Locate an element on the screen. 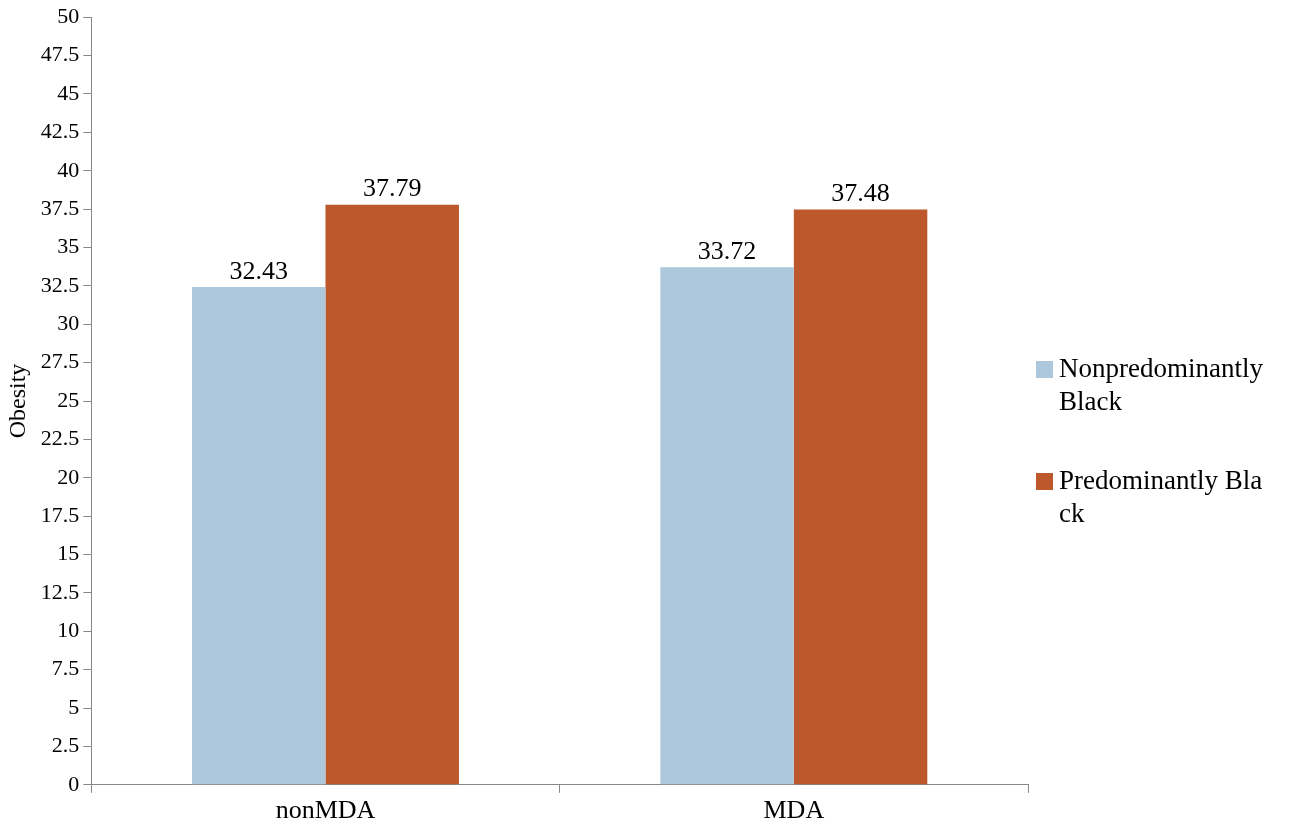 The image size is (1302, 830). y-tick-label: 0 is located at coordinates (74, 783).